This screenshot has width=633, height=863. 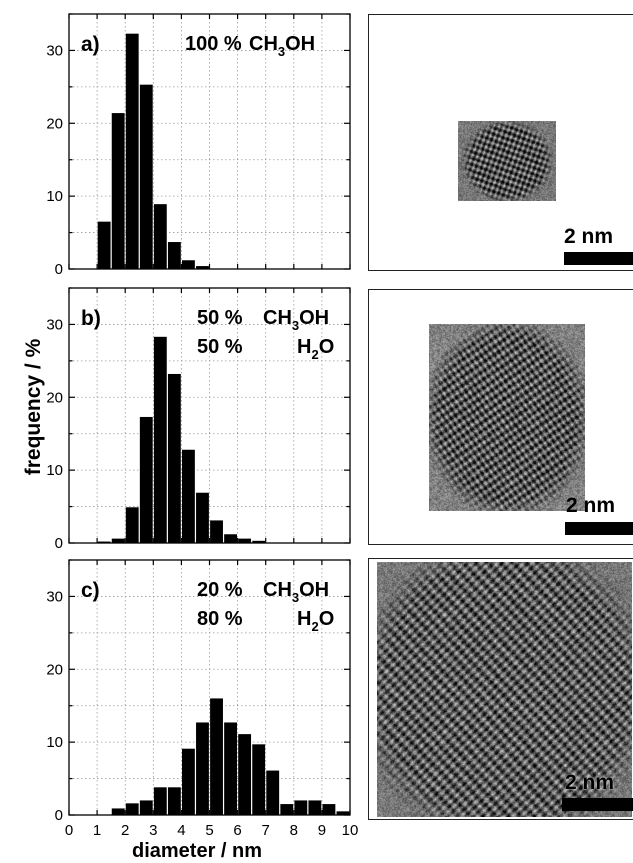 What do you see at coordinates (591, 505) in the screenshot?
I see `scale-bar-label-b: 2 nm` at bounding box center [591, 505].